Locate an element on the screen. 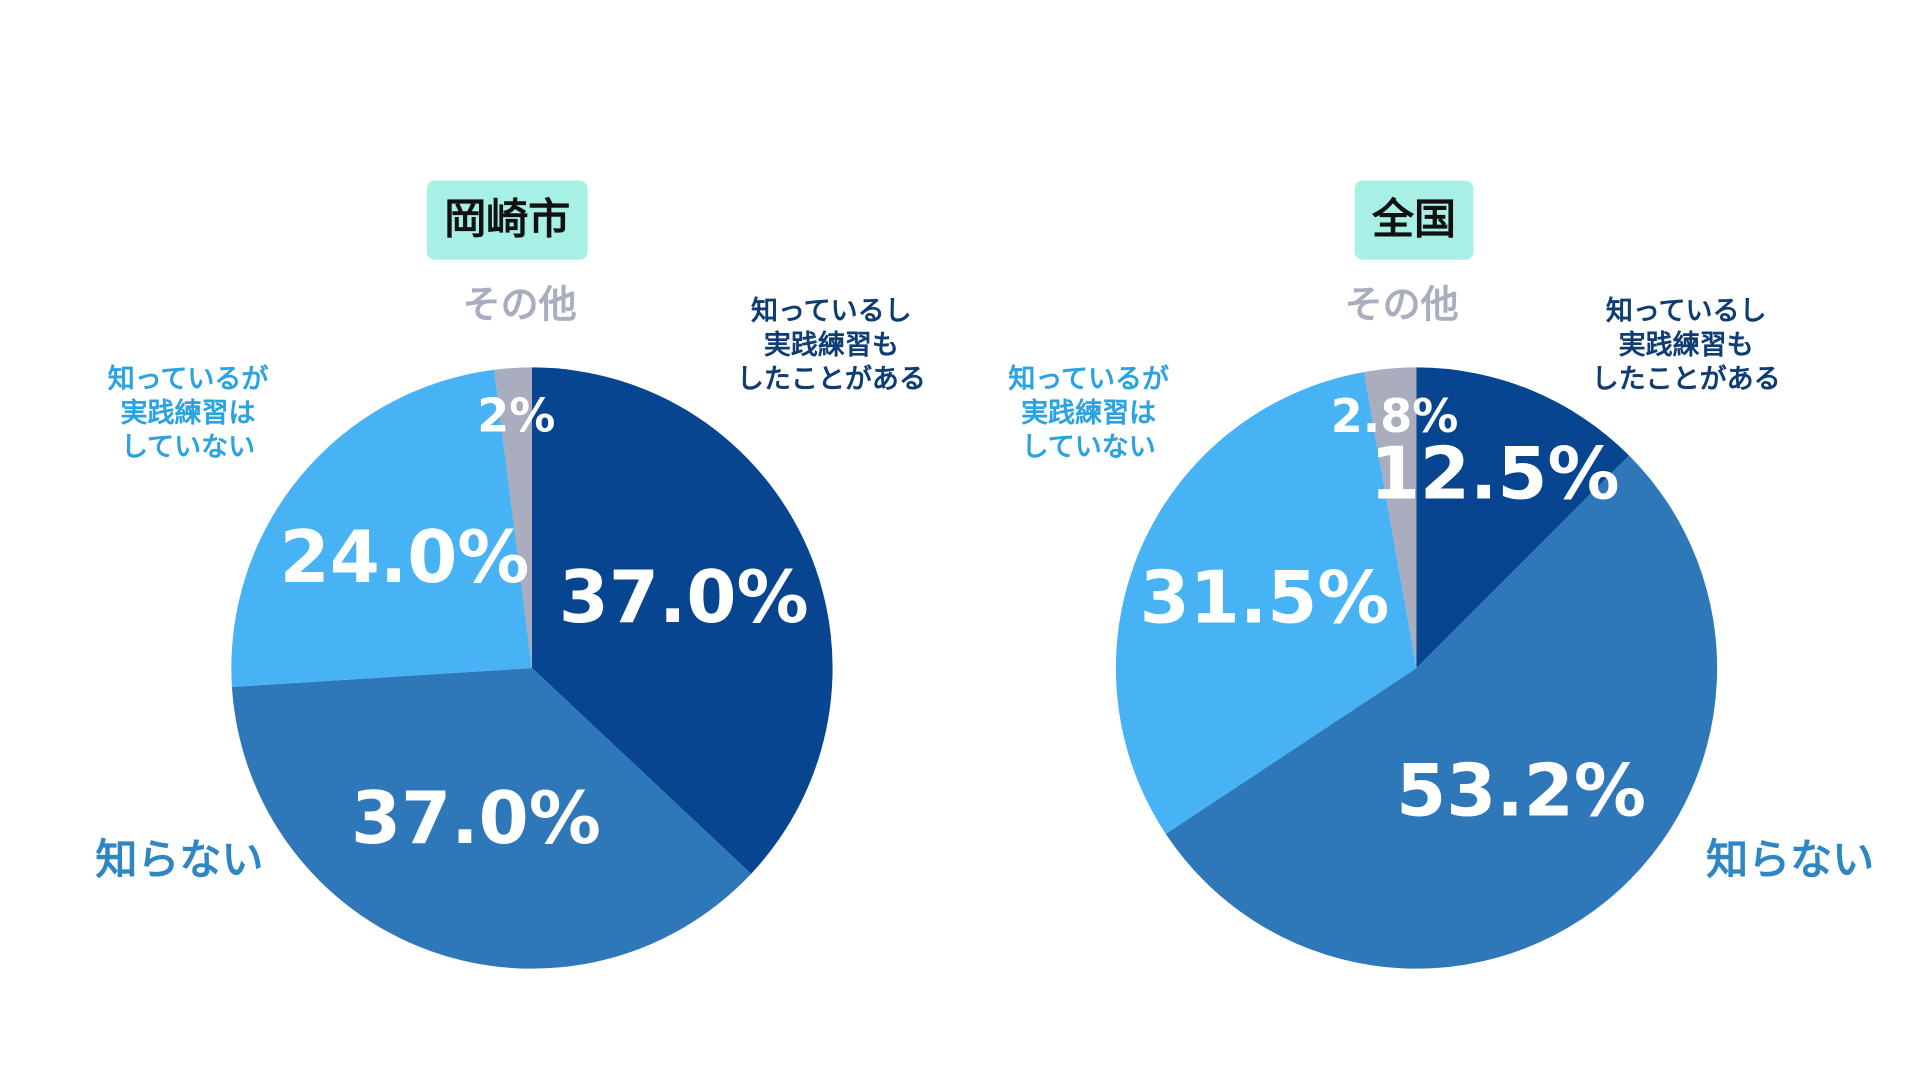 The width and height of the screenshot is (1920, 1080). chart-title: 全国 is located at coordinates (1413, 219).